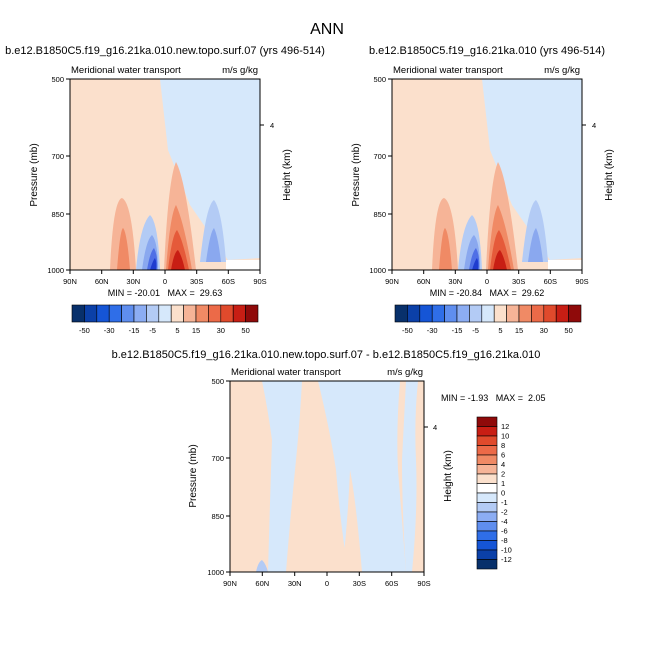 The width and height of the screenshot is (654, 654). Describe the element at coordinates (359, 583) in the screenshot. I see `panel-3-x-tick-label: 30S` at that location.